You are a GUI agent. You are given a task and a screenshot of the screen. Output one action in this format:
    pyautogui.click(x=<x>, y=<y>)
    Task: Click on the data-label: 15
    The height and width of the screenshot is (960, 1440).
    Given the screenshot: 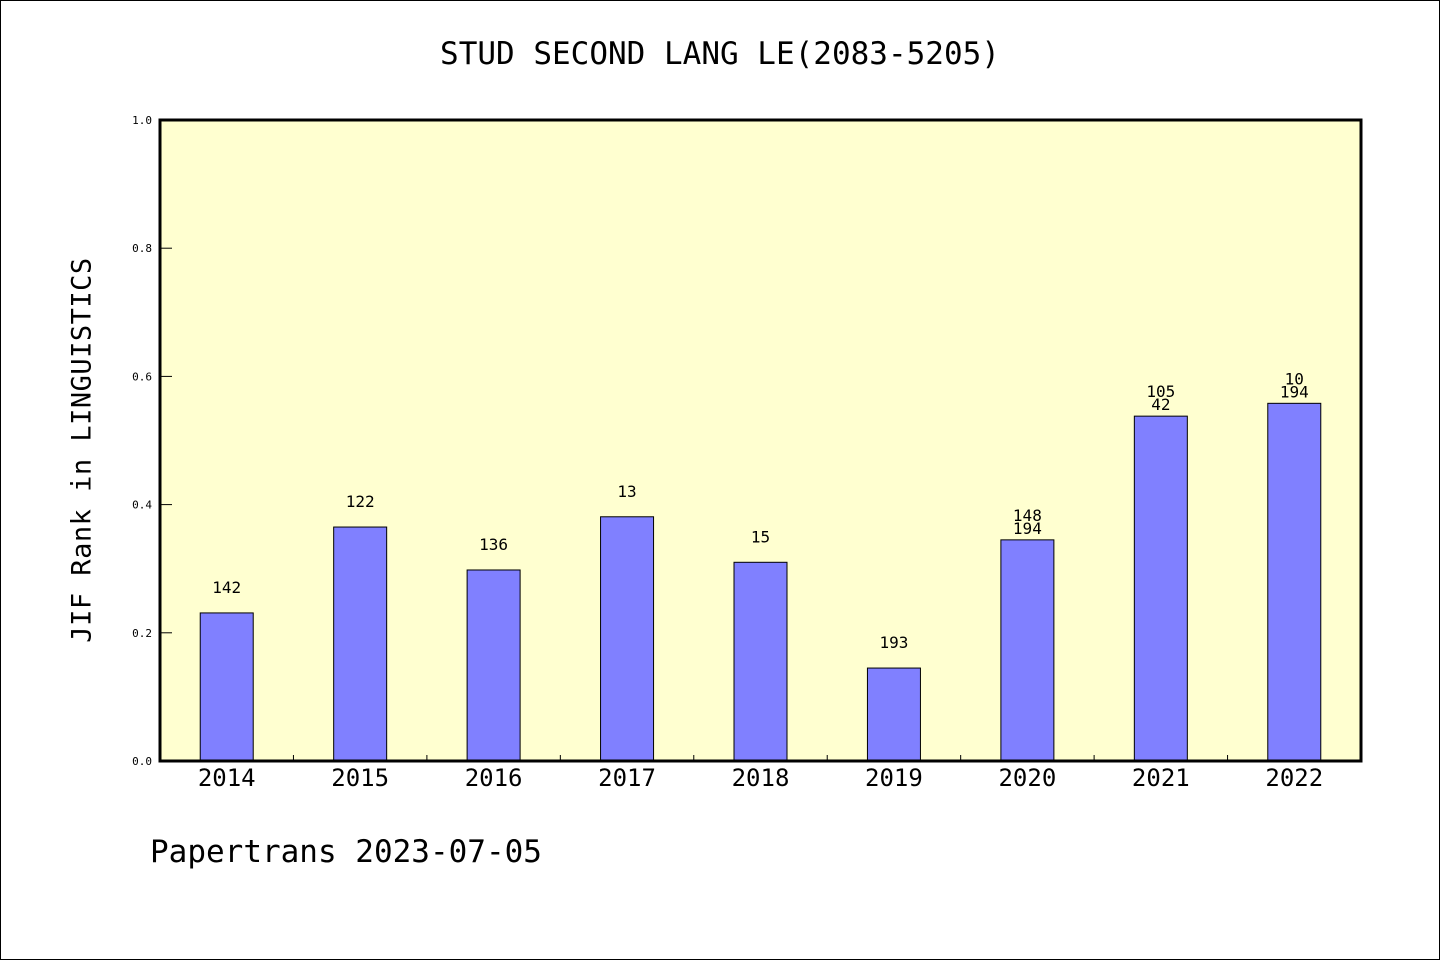 What is the action you would take?
    pyautogui.click(x=760, y=536)
    